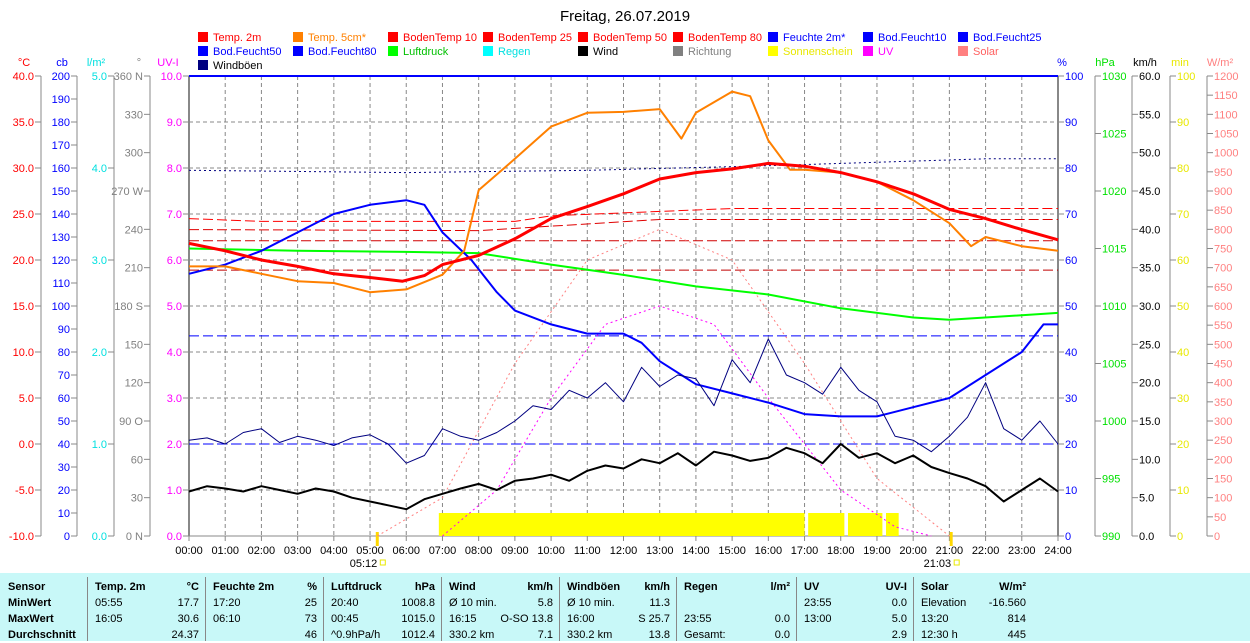 Image resolution: width=1250 pixels, height=643 pixels. Describe the element at coordinates (912, 38) in the screenshot. I see `legend-label: Bod.Feucht10` at that location.